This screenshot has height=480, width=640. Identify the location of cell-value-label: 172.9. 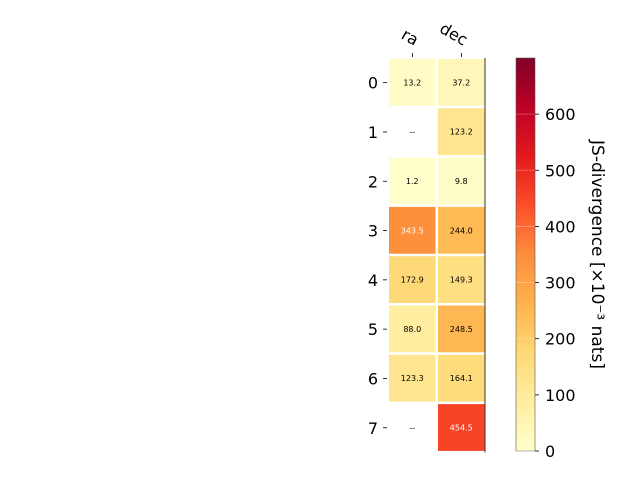
(412, 280).